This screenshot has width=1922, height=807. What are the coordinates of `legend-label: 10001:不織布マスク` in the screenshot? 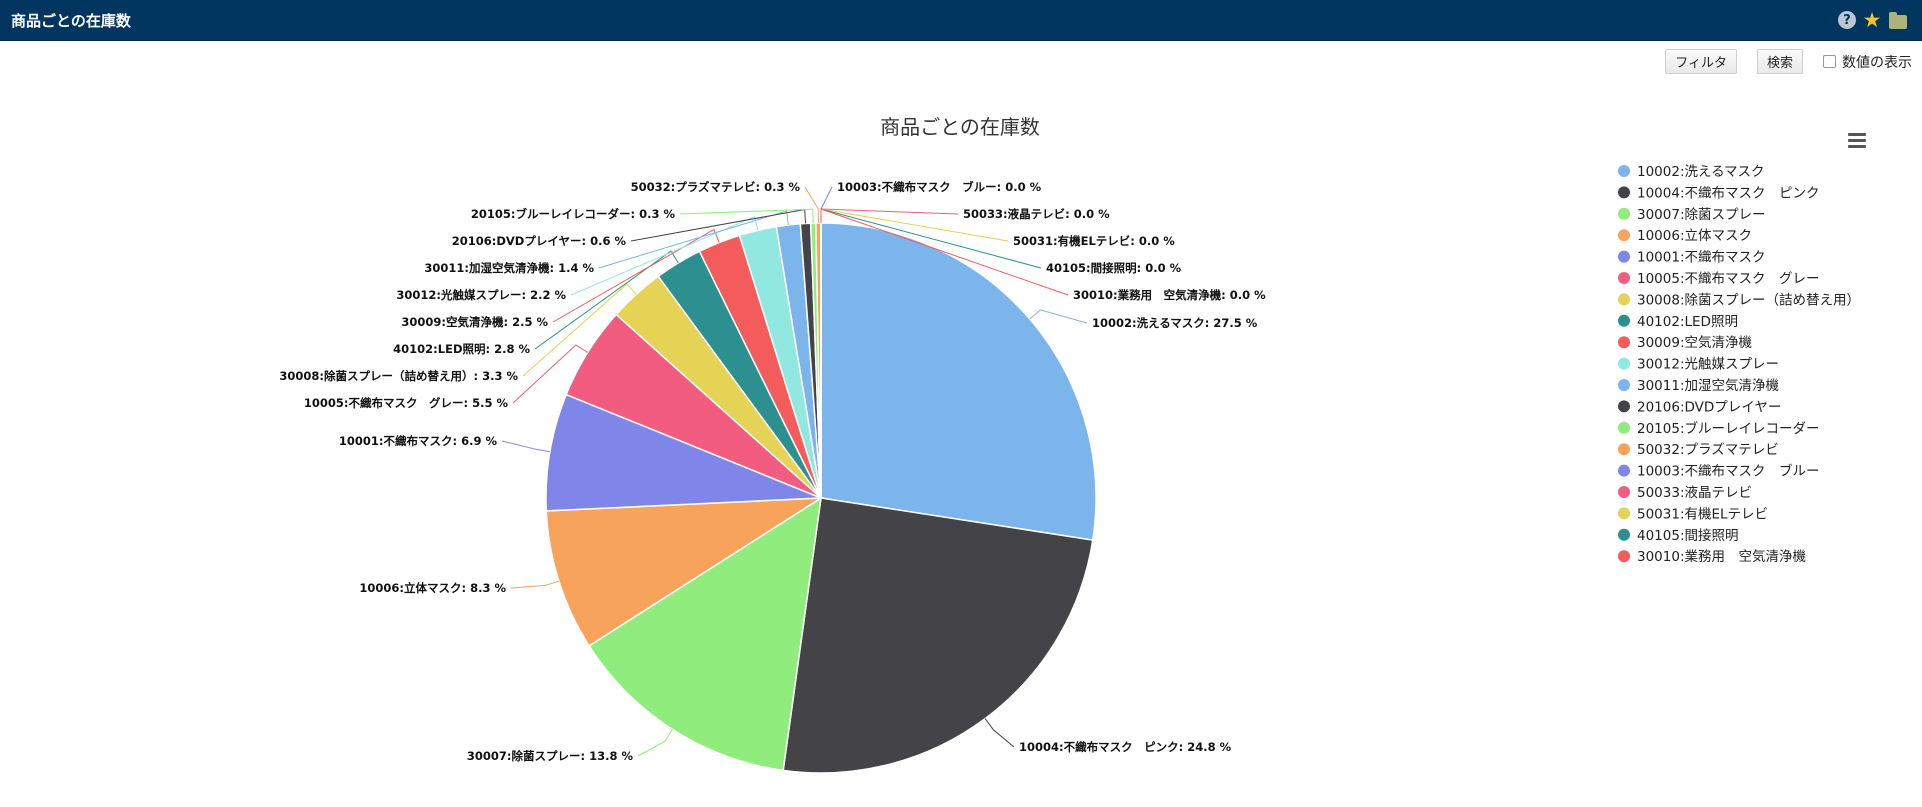 It's located at (1701, 258).